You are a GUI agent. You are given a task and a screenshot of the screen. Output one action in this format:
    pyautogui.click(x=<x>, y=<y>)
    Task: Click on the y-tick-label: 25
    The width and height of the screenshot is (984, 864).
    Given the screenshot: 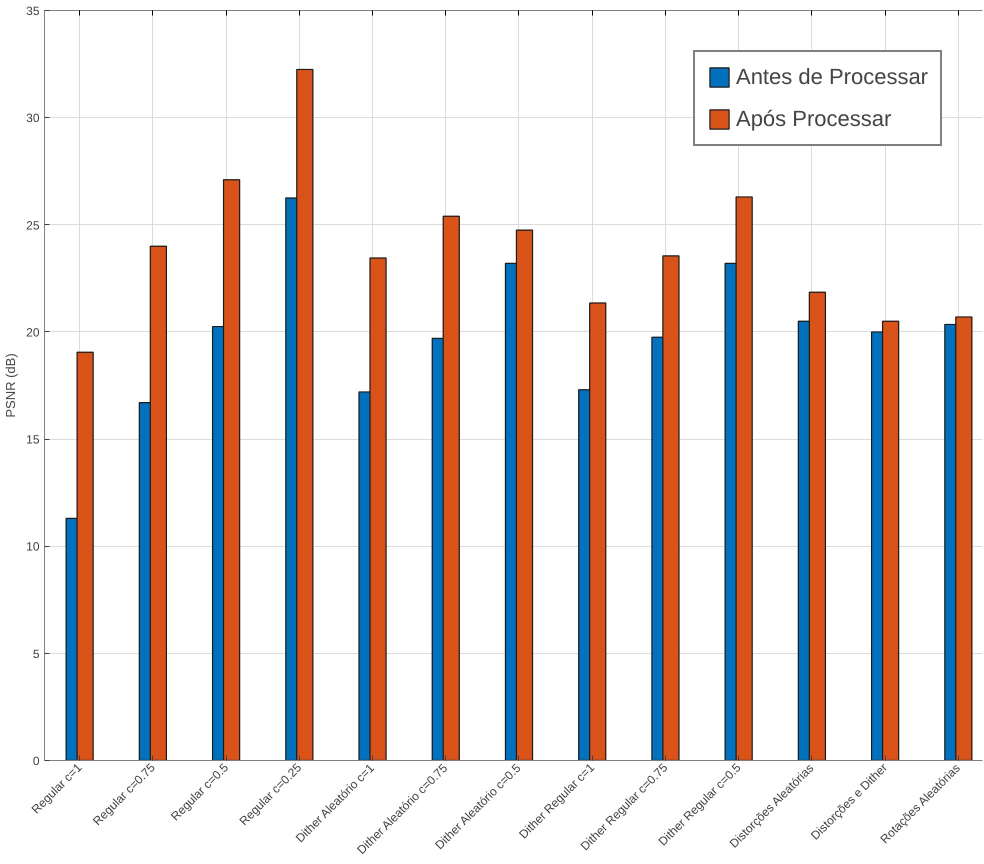 What is the action you would take?
    pyautogui.click(x=33, y=225)
    